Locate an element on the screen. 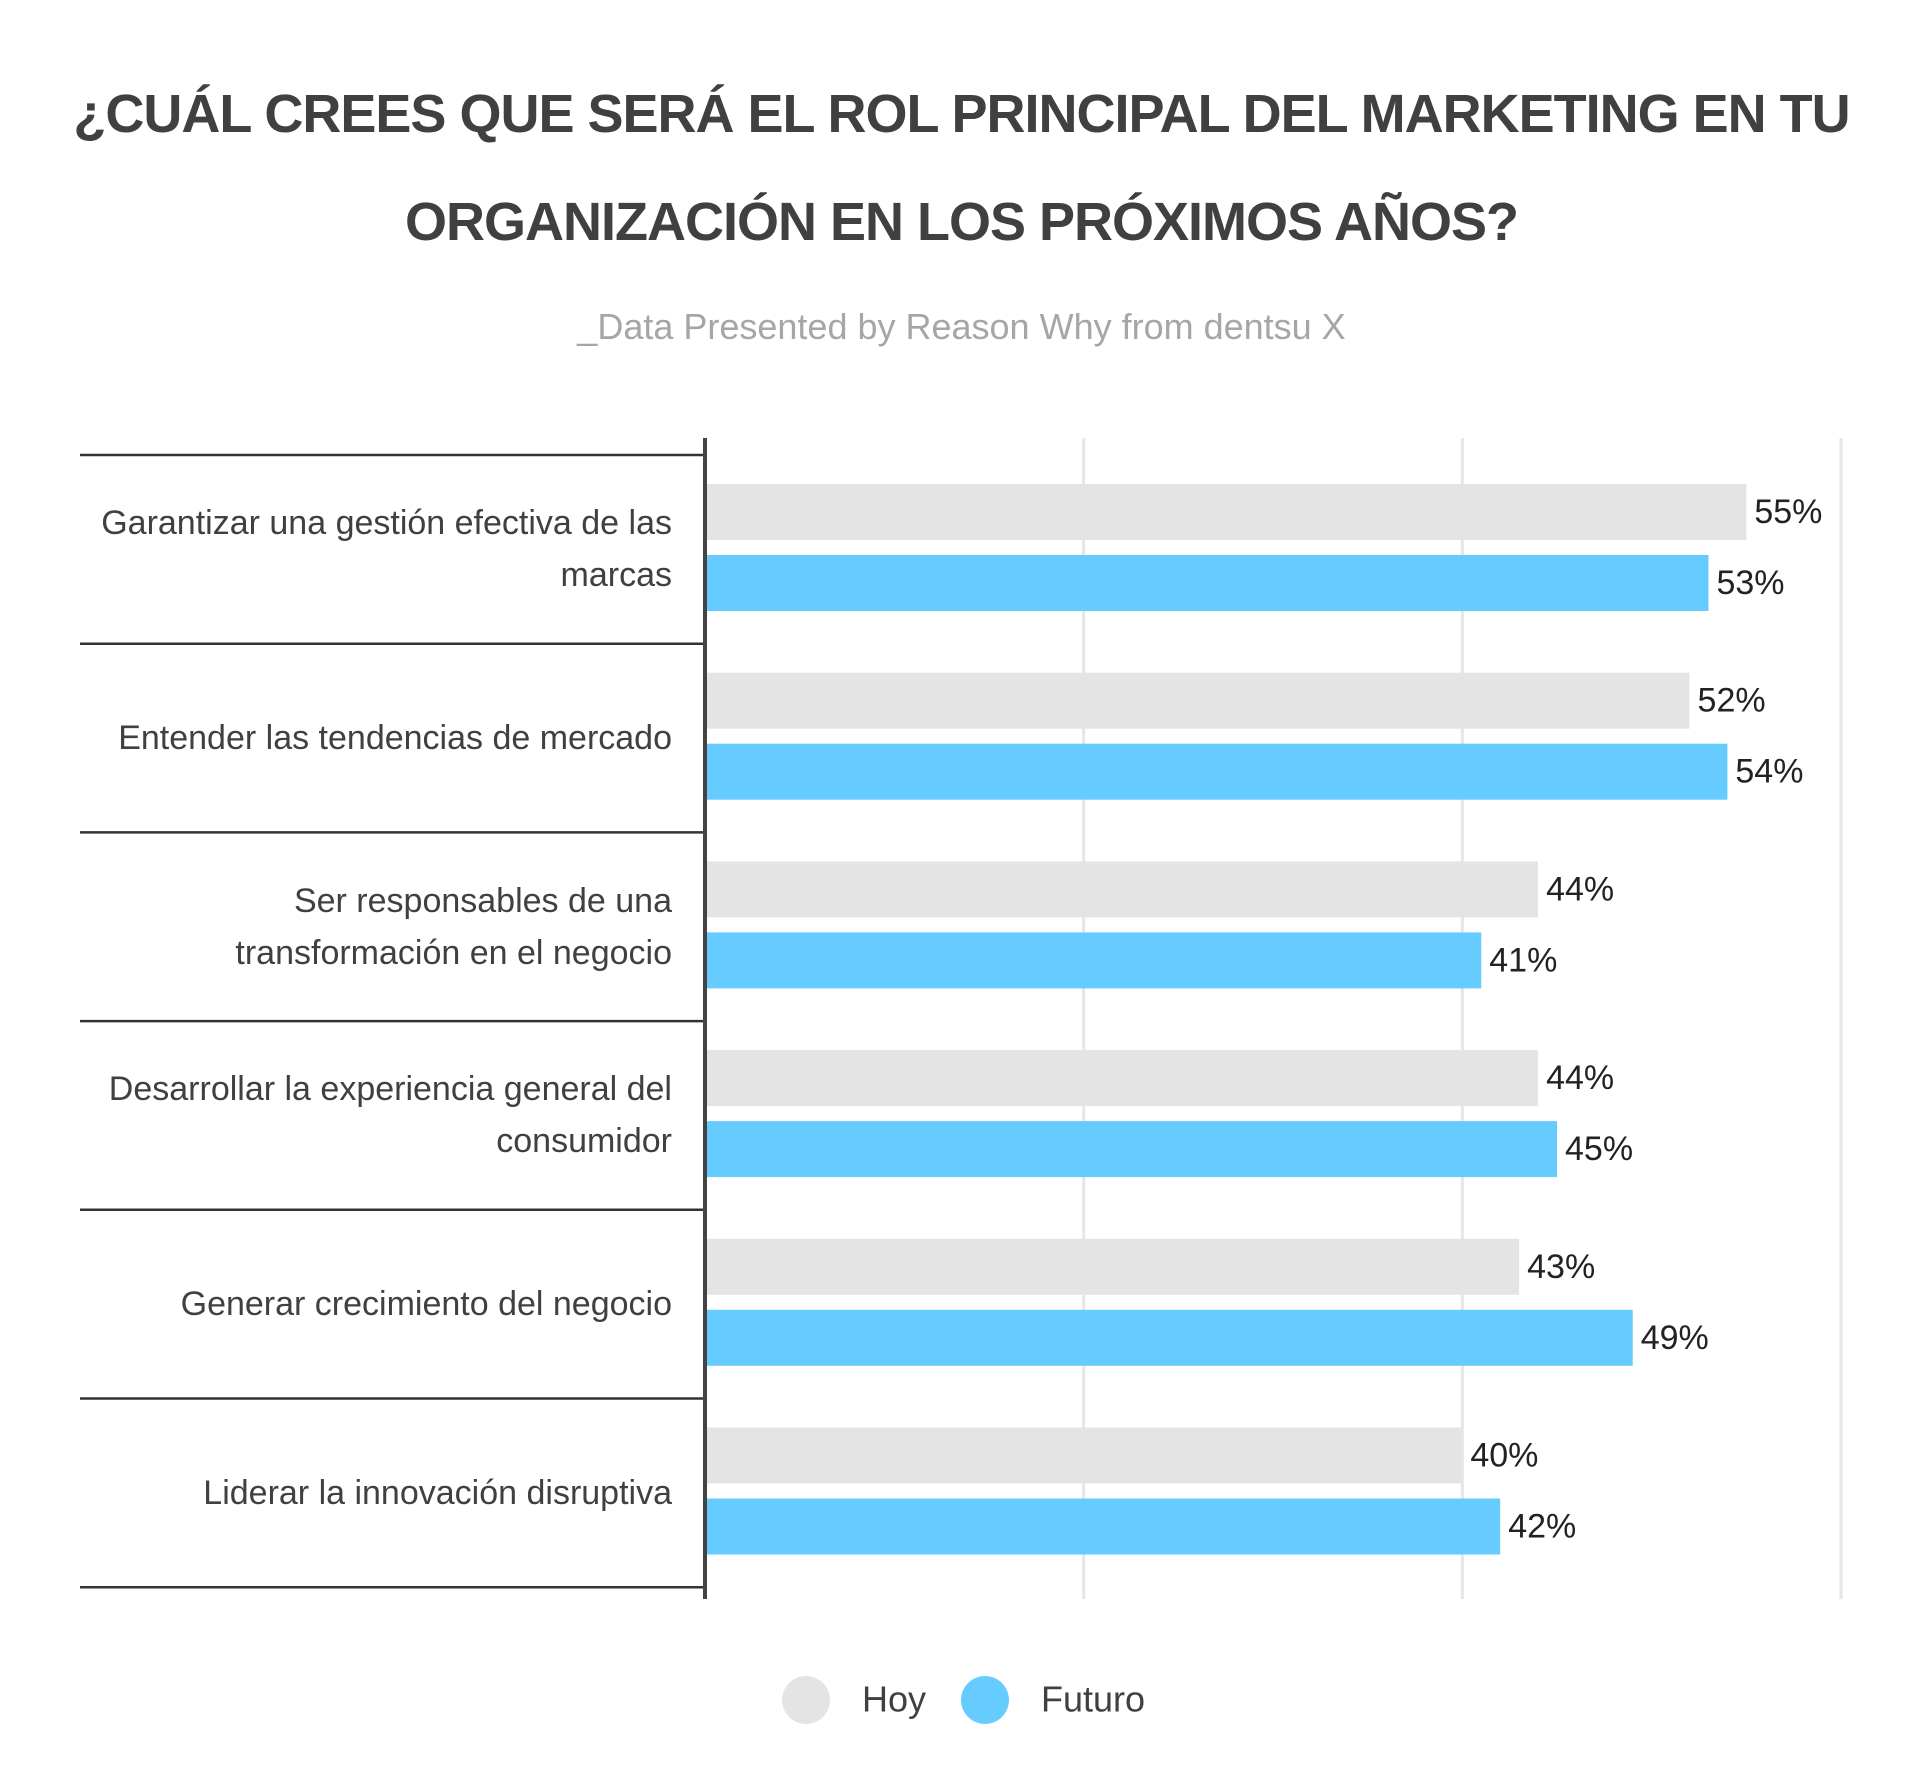 This screenshot has height=1773, width=1923. value-label: 42% is located at coordinates (1542, 1526).